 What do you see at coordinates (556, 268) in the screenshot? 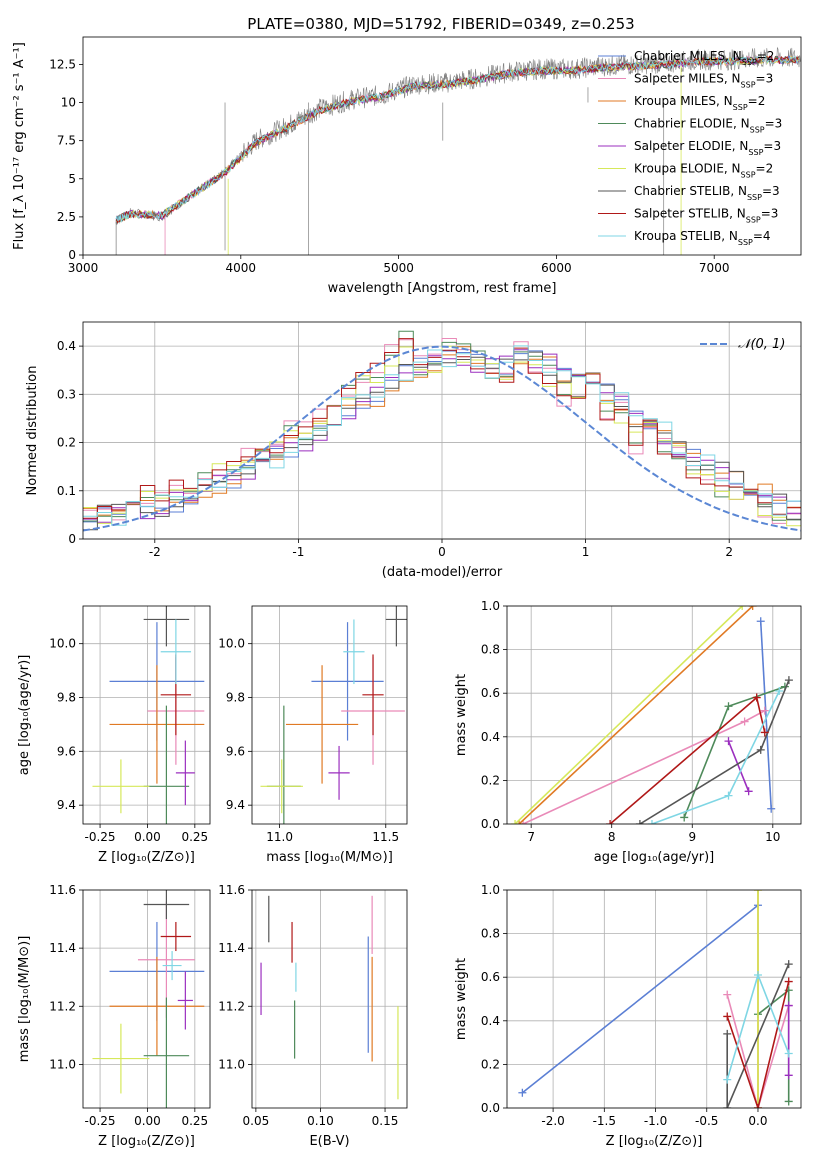
I see `x-tick-label: 6000` at bounding box center [556, 268].